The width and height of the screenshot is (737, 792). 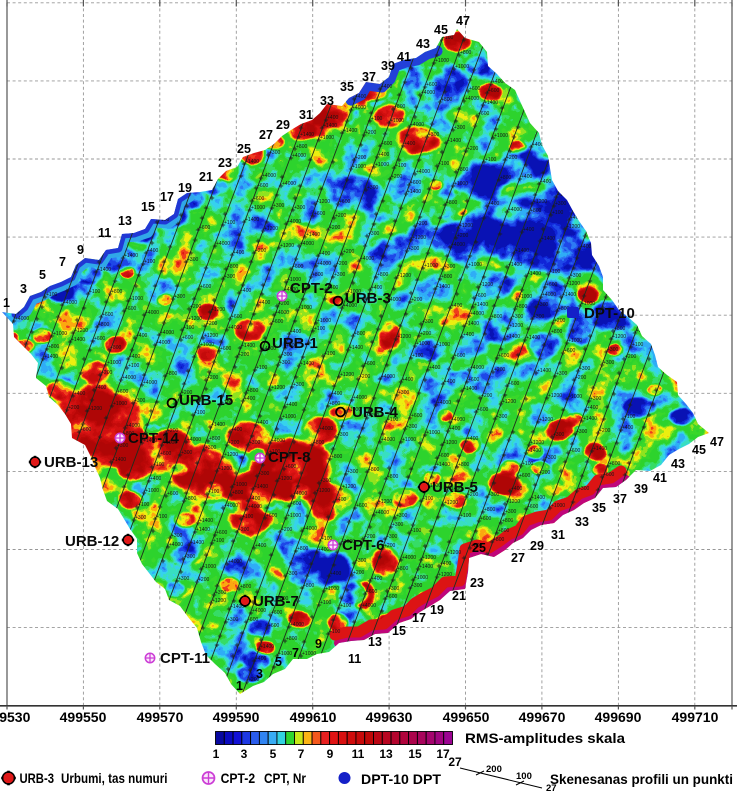 What do you see at coordinates (717, 442) in the screenshot?
I see `svg-text: 47` at bounding box center [717, 442].